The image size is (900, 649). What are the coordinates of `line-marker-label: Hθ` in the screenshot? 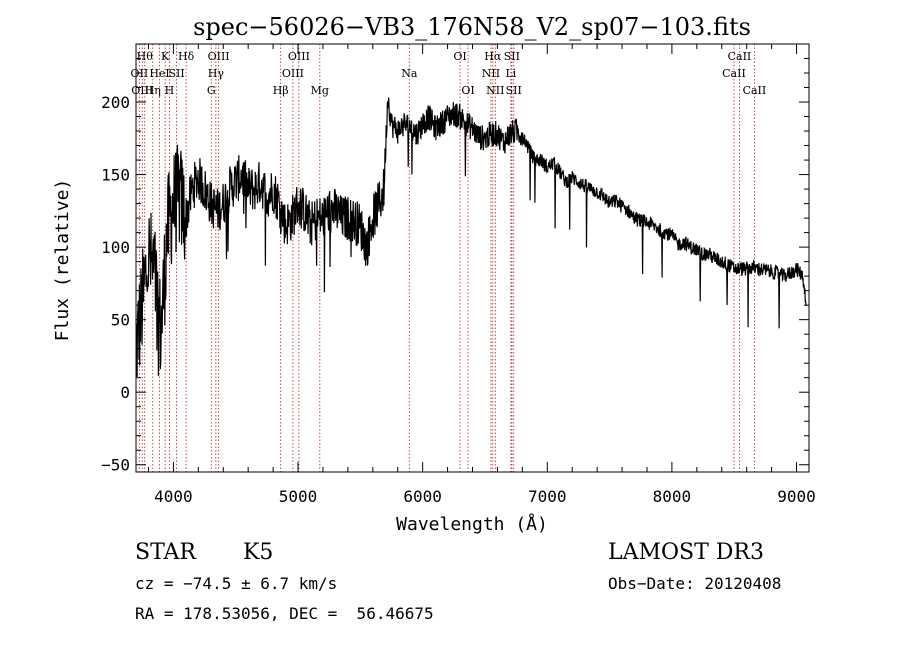 It's located at (145, 56).